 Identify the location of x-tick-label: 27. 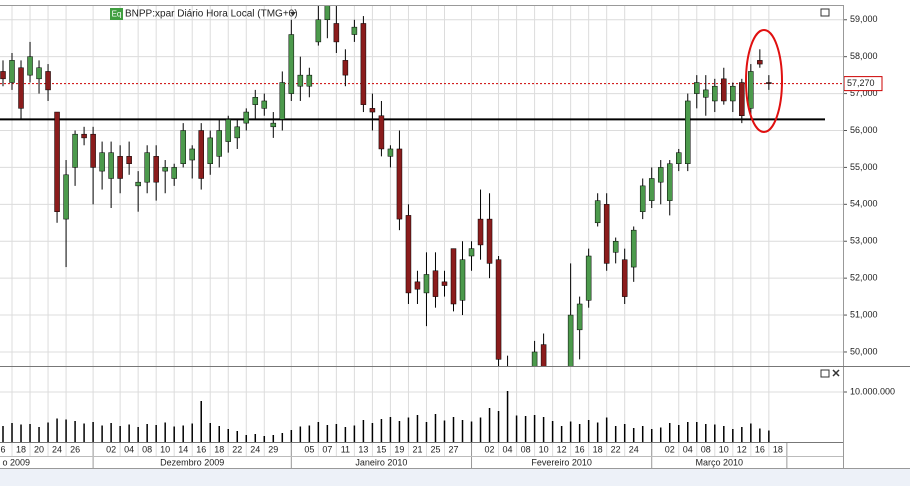
(453, 449).